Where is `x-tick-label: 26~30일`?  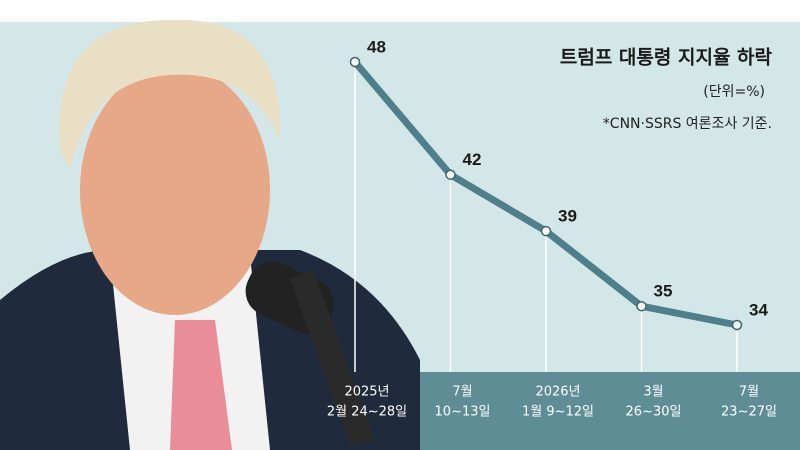 x-tick-label: 26~30일 is located at coordinates (654, 412).